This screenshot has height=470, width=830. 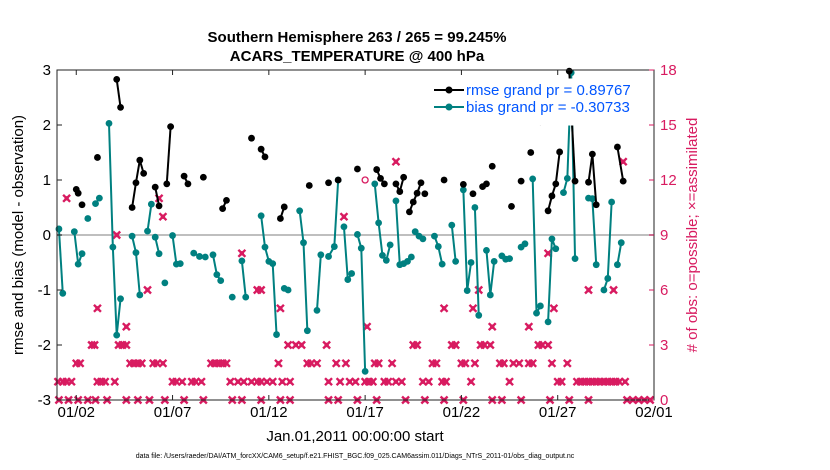 What do you see at coordinates (664, 400) in the screenshot?
I see `y2-tick-label: 0` at bounding box center [664, 400].